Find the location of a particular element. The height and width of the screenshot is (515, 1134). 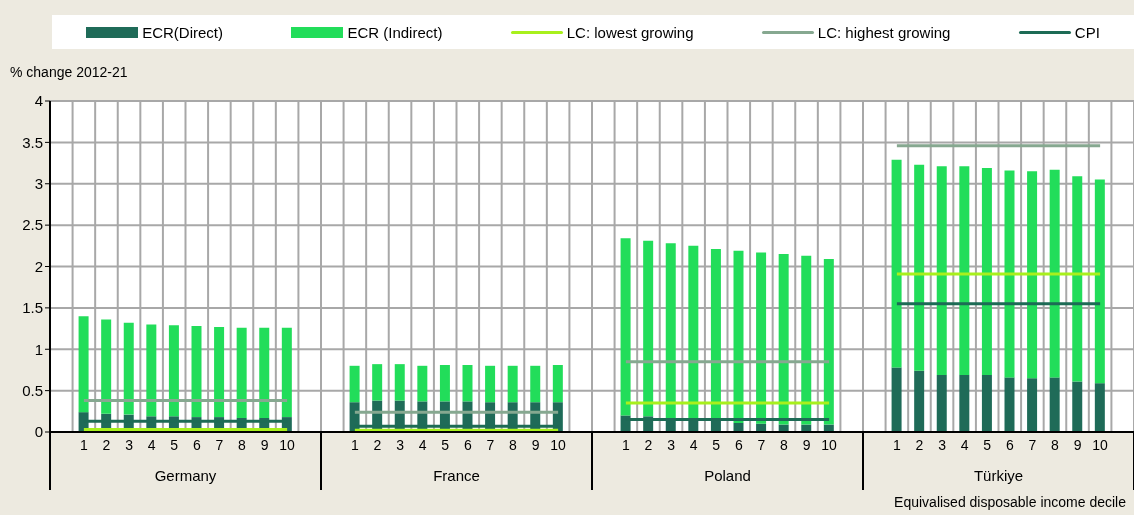

legend-label: ECR (Indirect) is located at coordinates (395, 32).